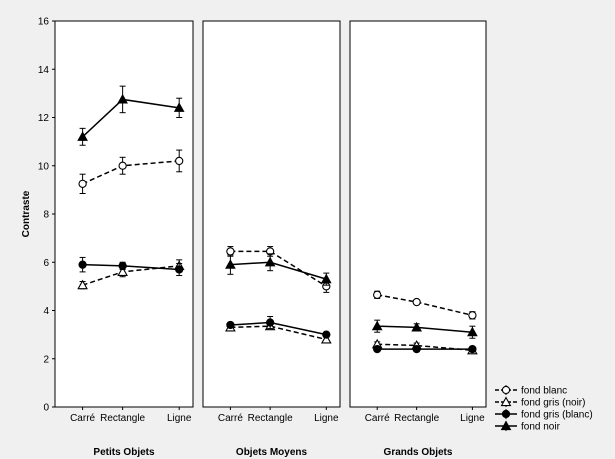  I want to click on y-tick-label: 8, so click(46, 215).